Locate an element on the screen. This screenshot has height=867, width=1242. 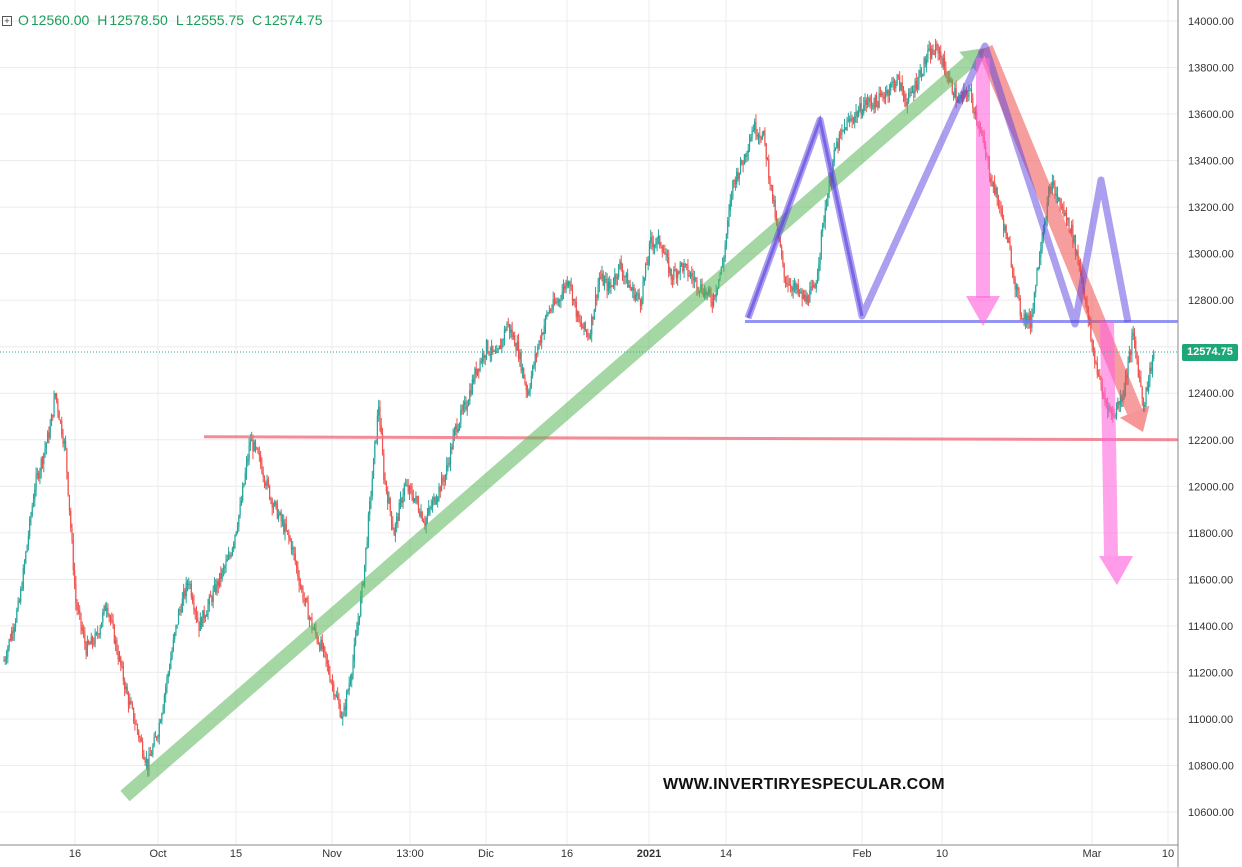
x-tick-label: 13:00 is located at coordinates (410, 854).